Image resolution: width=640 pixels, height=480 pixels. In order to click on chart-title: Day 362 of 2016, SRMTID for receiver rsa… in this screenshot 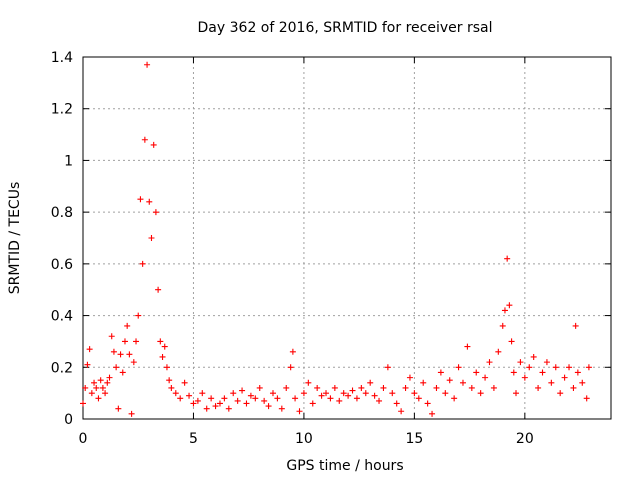, I will do `click(345, 28)`.